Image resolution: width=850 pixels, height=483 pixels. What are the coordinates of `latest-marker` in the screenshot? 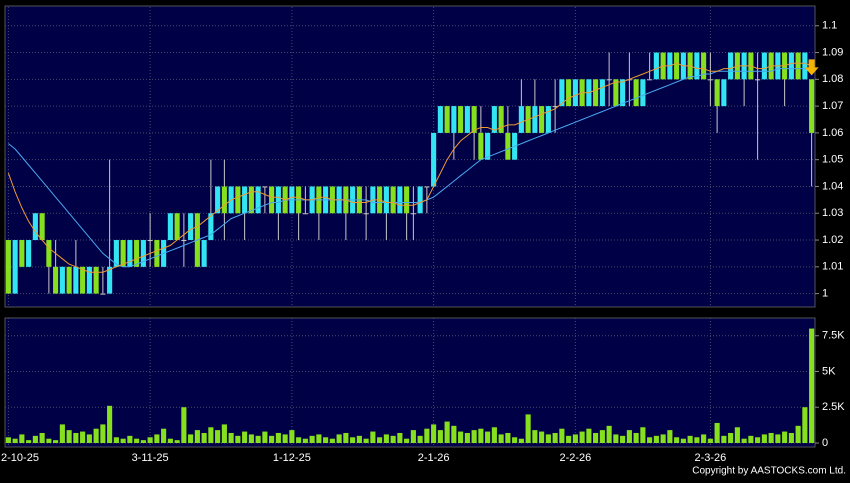 It's located at (811, 67).